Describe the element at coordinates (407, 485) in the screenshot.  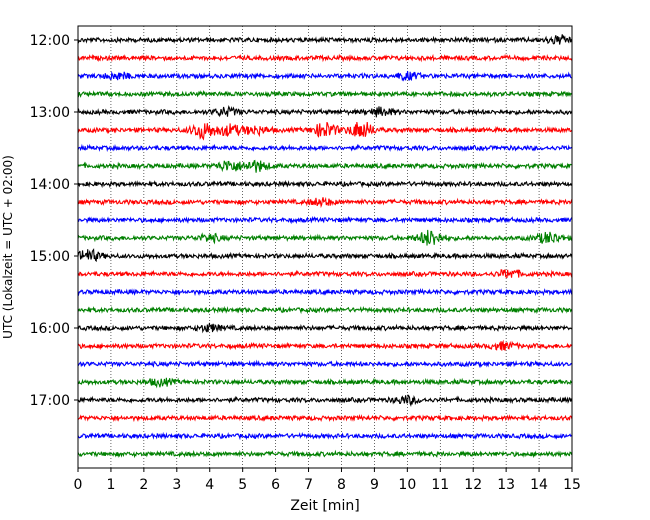
I see `x-tick-label-10: 10` at that location.